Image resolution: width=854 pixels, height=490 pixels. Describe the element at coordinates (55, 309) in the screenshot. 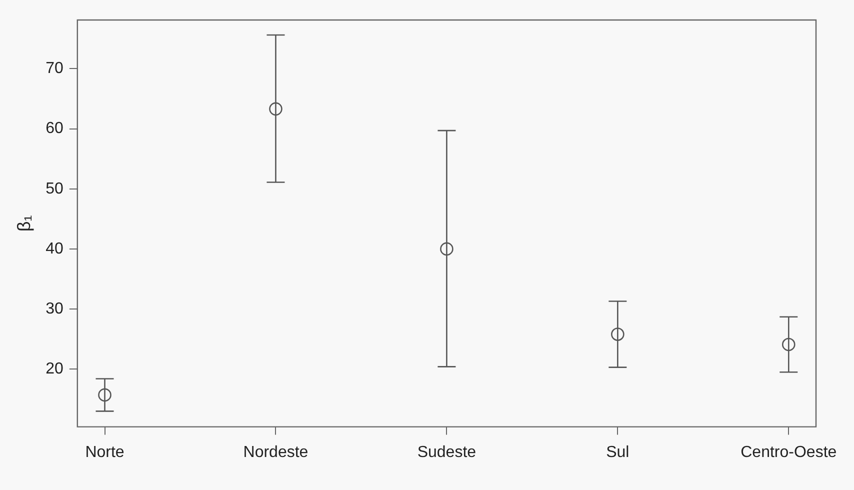

I see `y-tick-label: 30` at that location.